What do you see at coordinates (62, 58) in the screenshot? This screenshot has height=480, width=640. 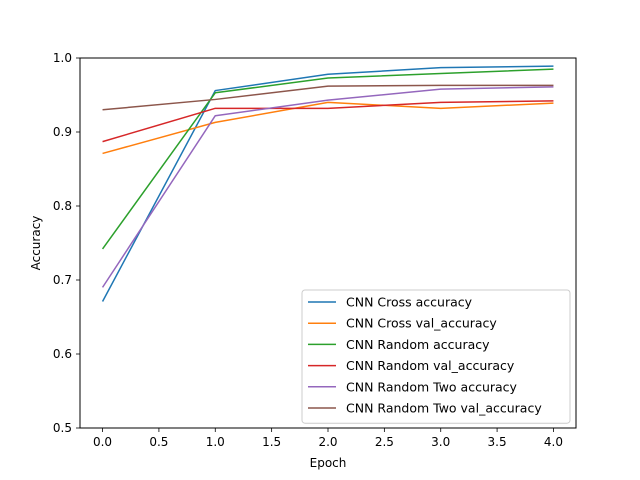 I see `y-tick-label: 1.0` at bounding box center [62, 58].